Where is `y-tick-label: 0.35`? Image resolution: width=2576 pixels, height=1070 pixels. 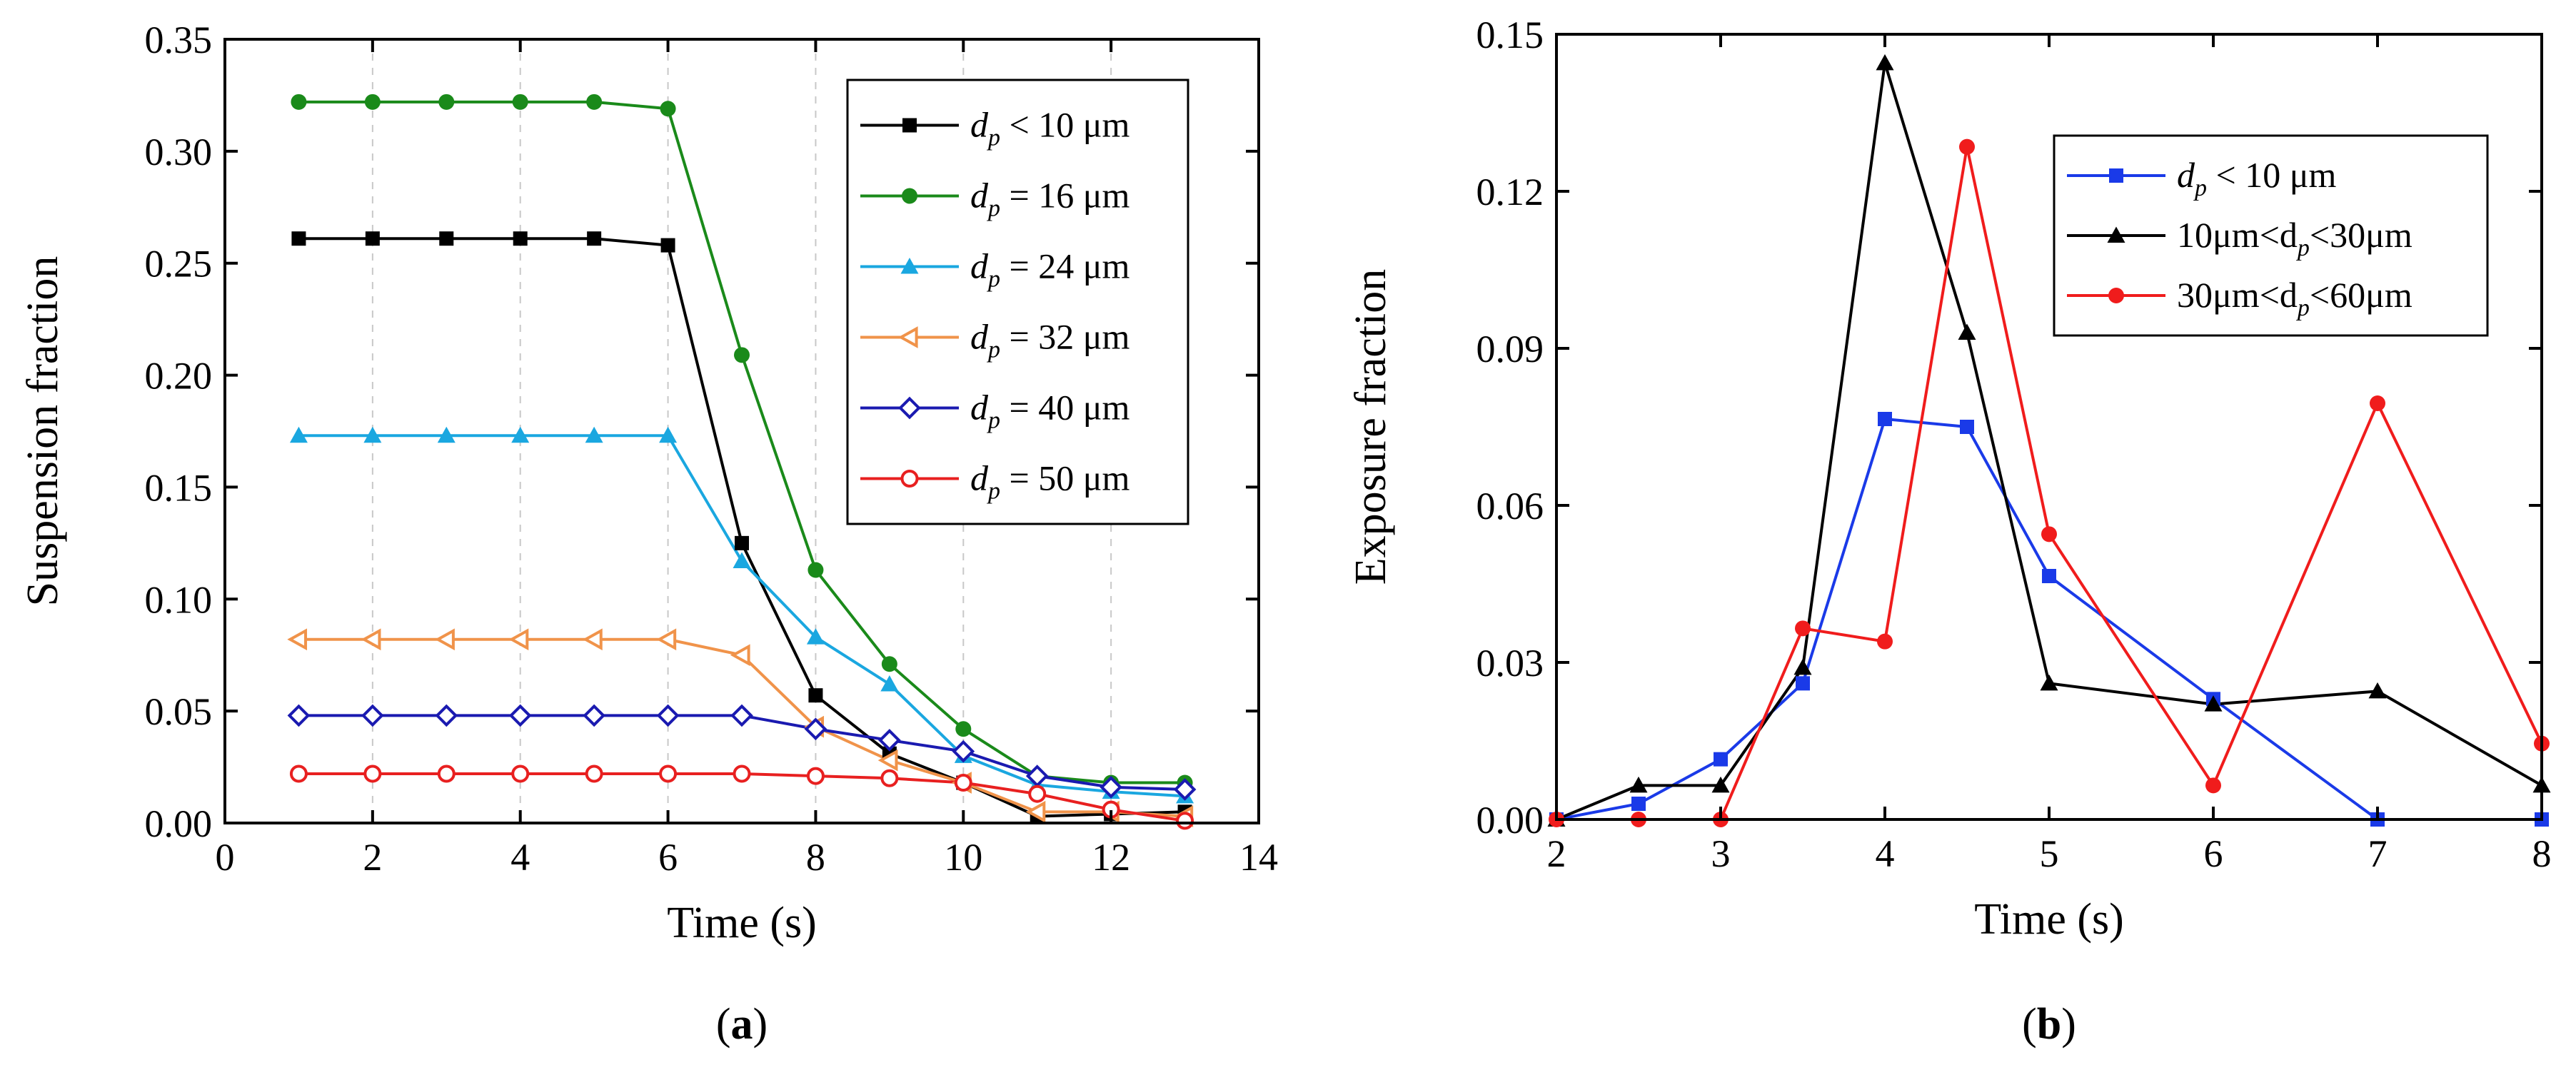 y-tick-label: 0.35 is located at coordinates (179, 40).